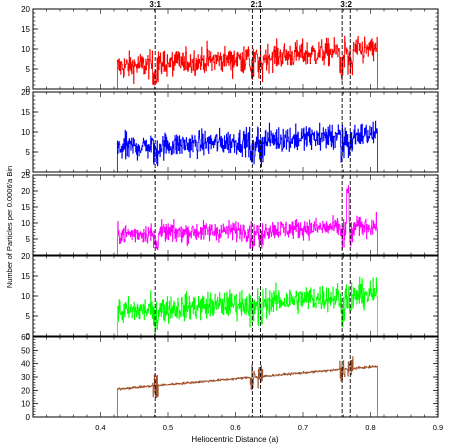 This screenshot has width=463, height=446. Describe the element at coordinates (235, 427) in the screenshot. I see `x-tick-label: 0.6` at that location.